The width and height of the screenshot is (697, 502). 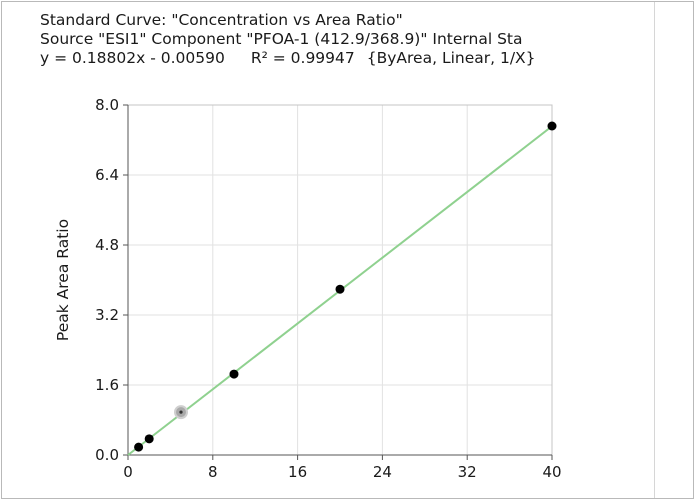 What do you see at coordinates (107, 245) in the screenshot?
I see `y-tick-label: 4.8` at bounding box center [107, 245].